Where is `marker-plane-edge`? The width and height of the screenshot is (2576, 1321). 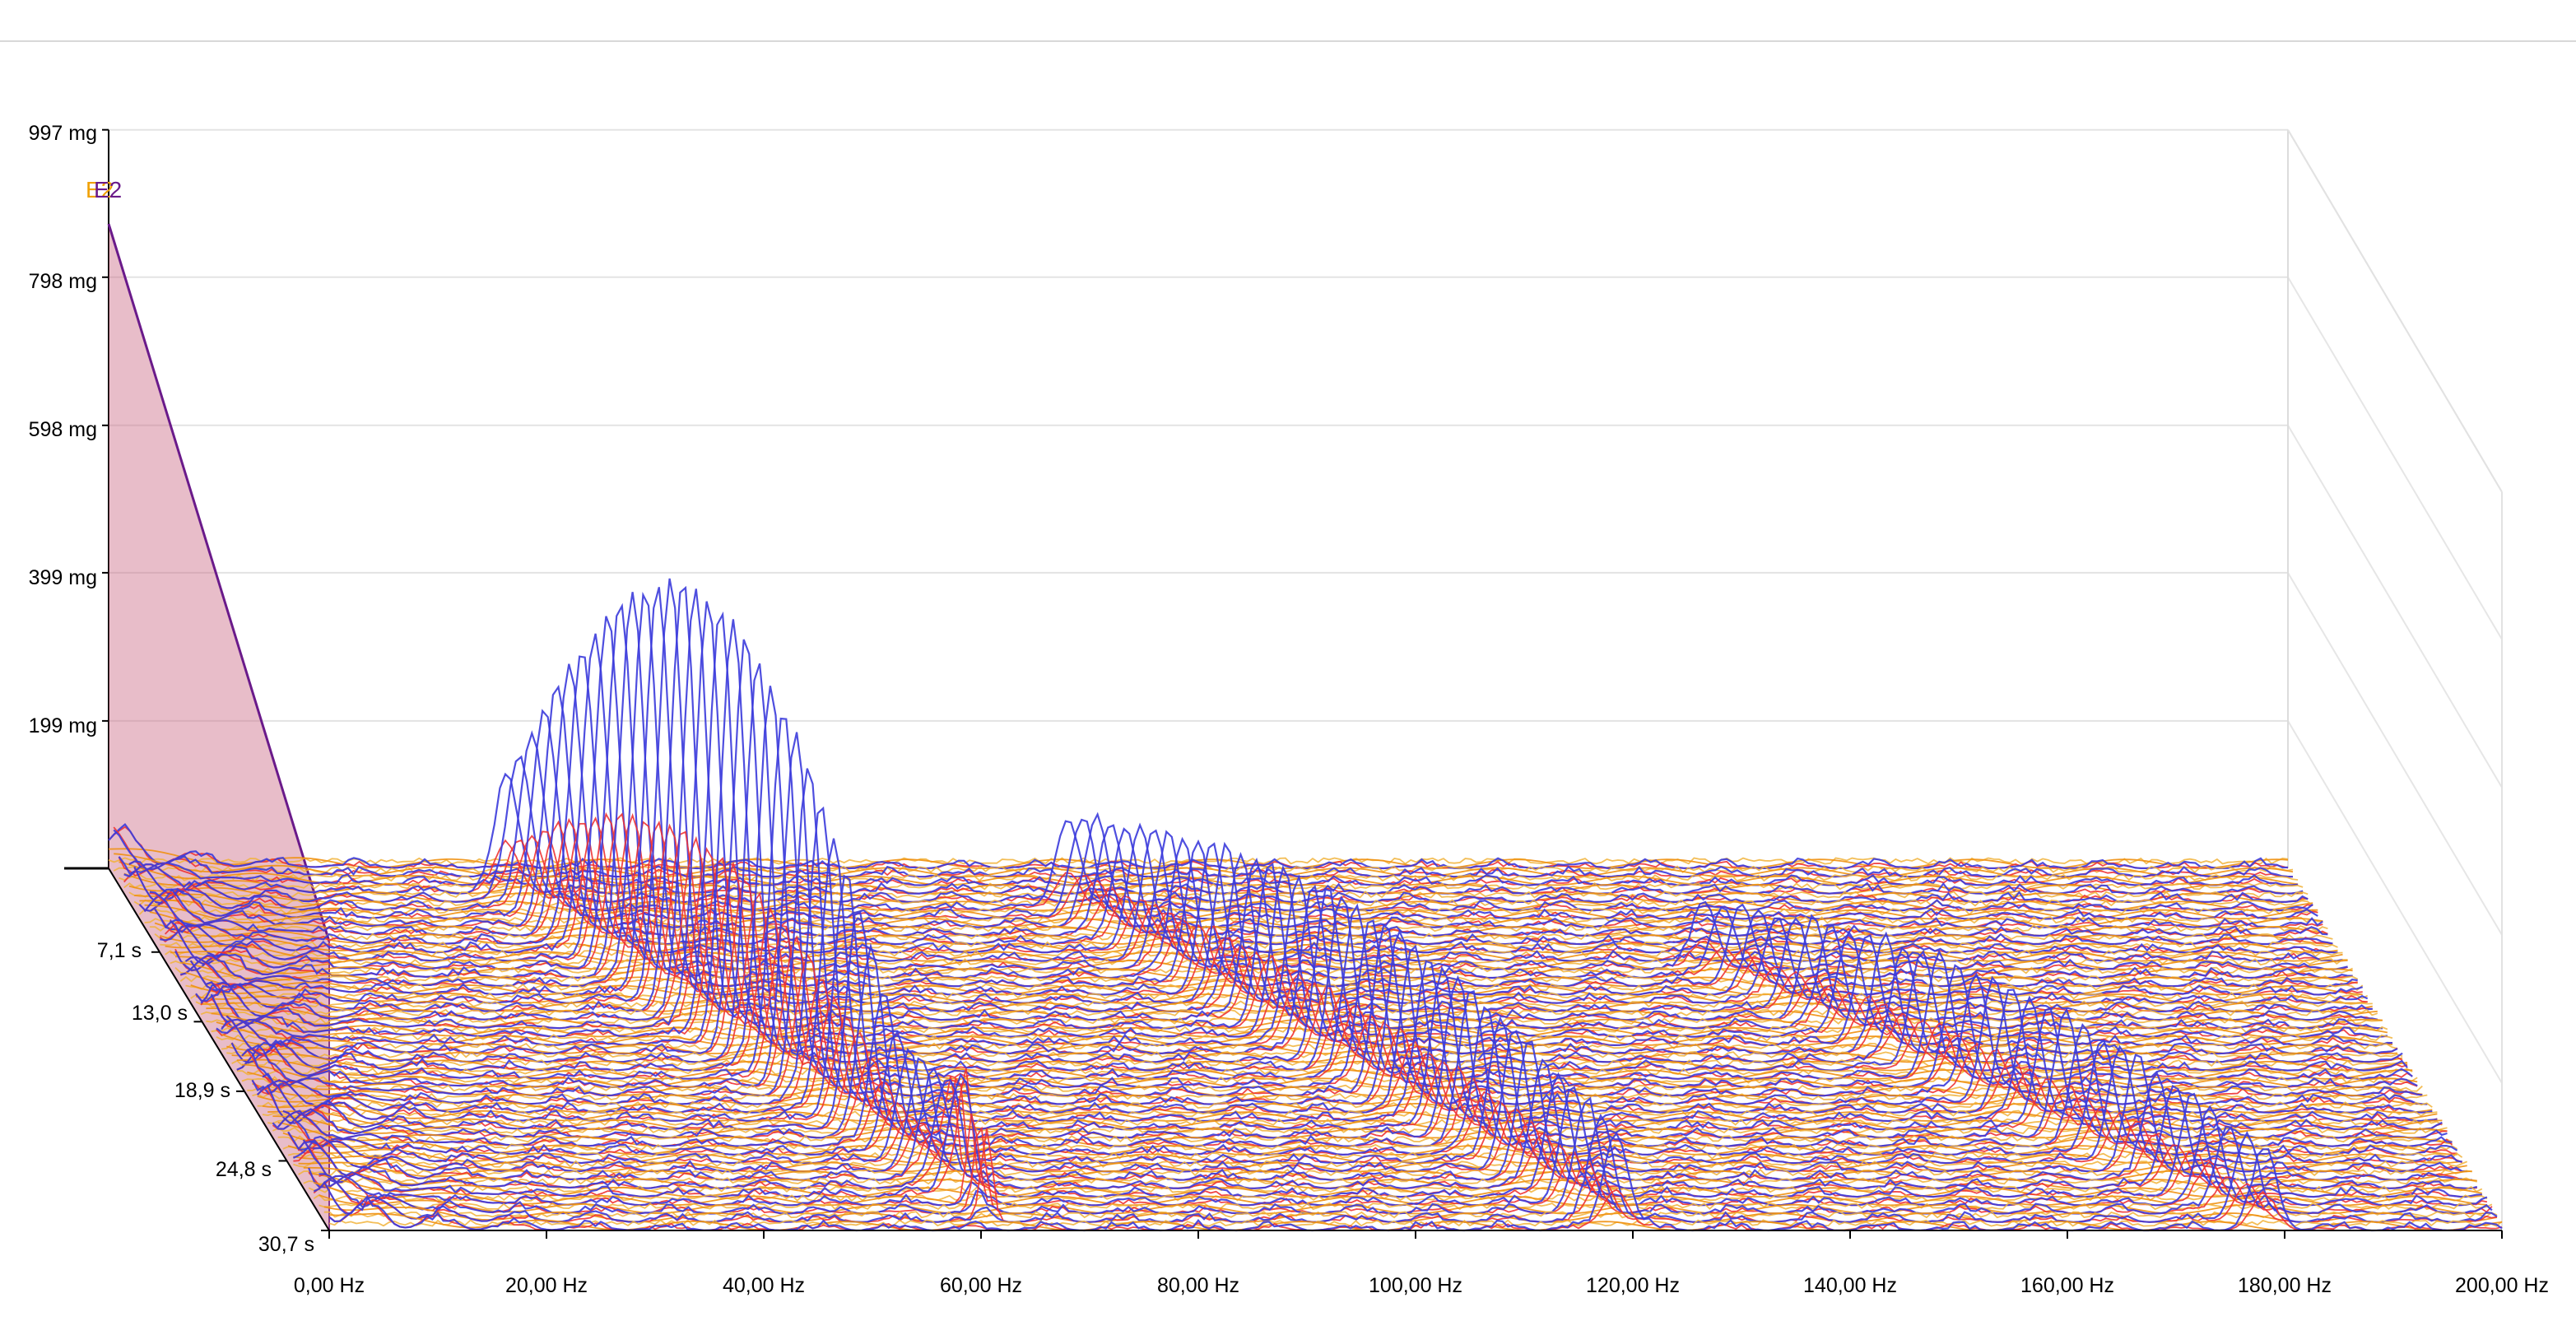 marker-plane-edge is located at coordinates (219, 582).